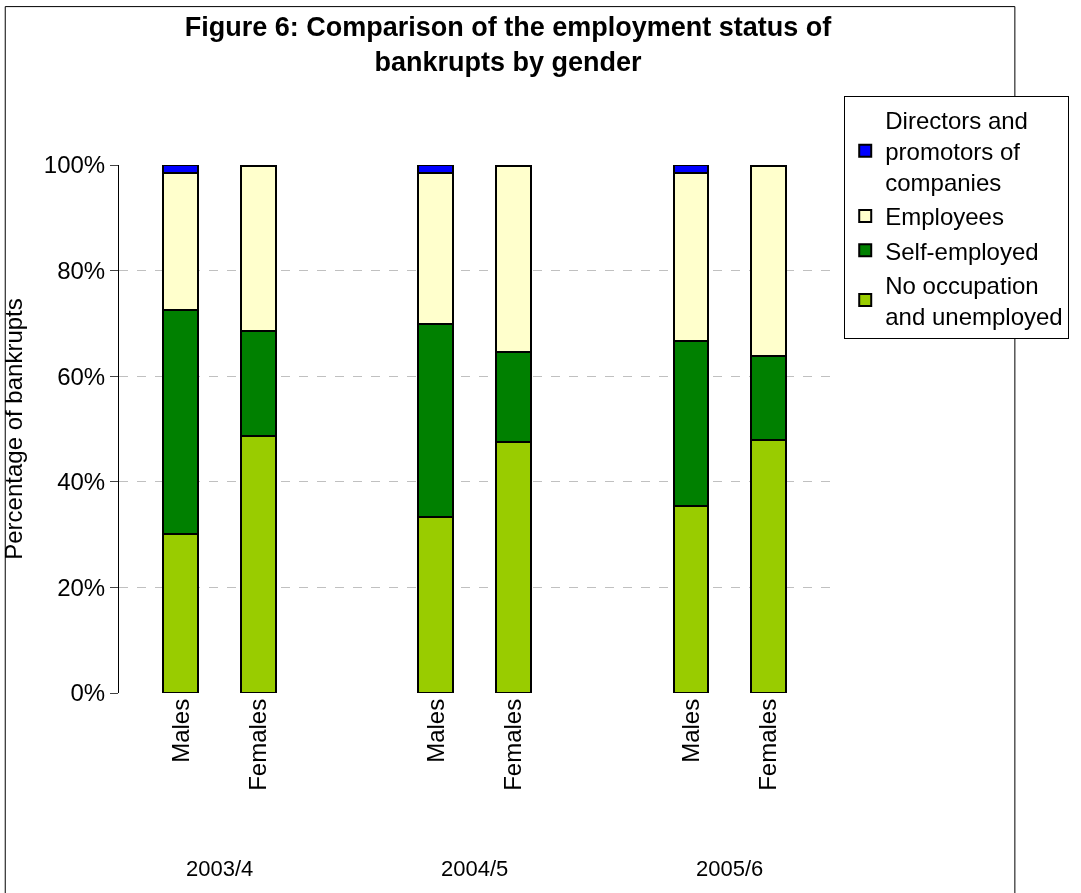 This screenshot has width=1081, height=893. Describe the element at coordinates (962, 251) in the screenshot. I see `legend-label: Self-employed` at that location.